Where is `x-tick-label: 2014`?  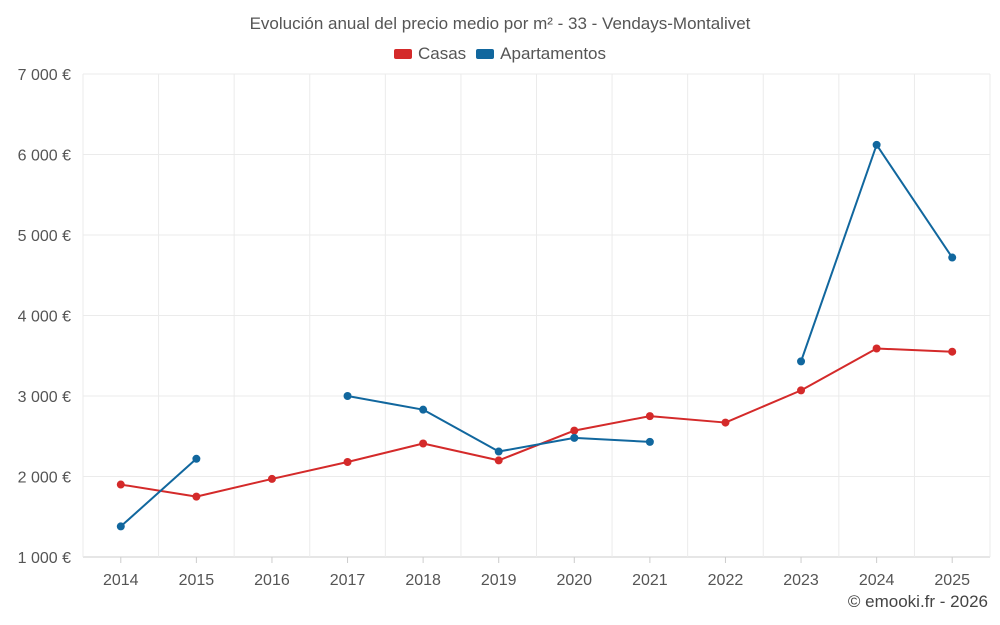
x-tick-label: 2014 is located at coordinates (121, 580).